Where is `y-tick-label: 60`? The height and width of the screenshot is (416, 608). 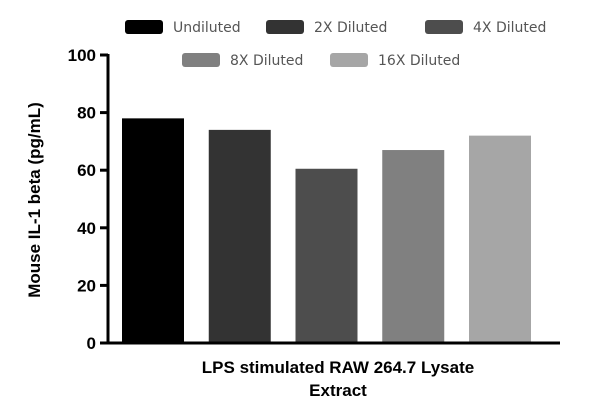 y-tick-label: 60 is located at coordinates (86, 170).